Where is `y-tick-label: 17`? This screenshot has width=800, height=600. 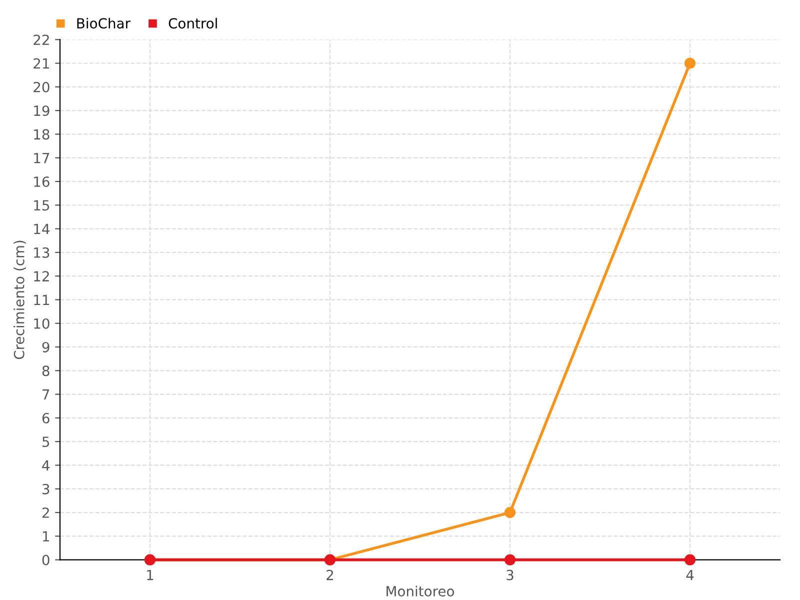
y-tick-label: 17 is located at coordinates (42, 158).